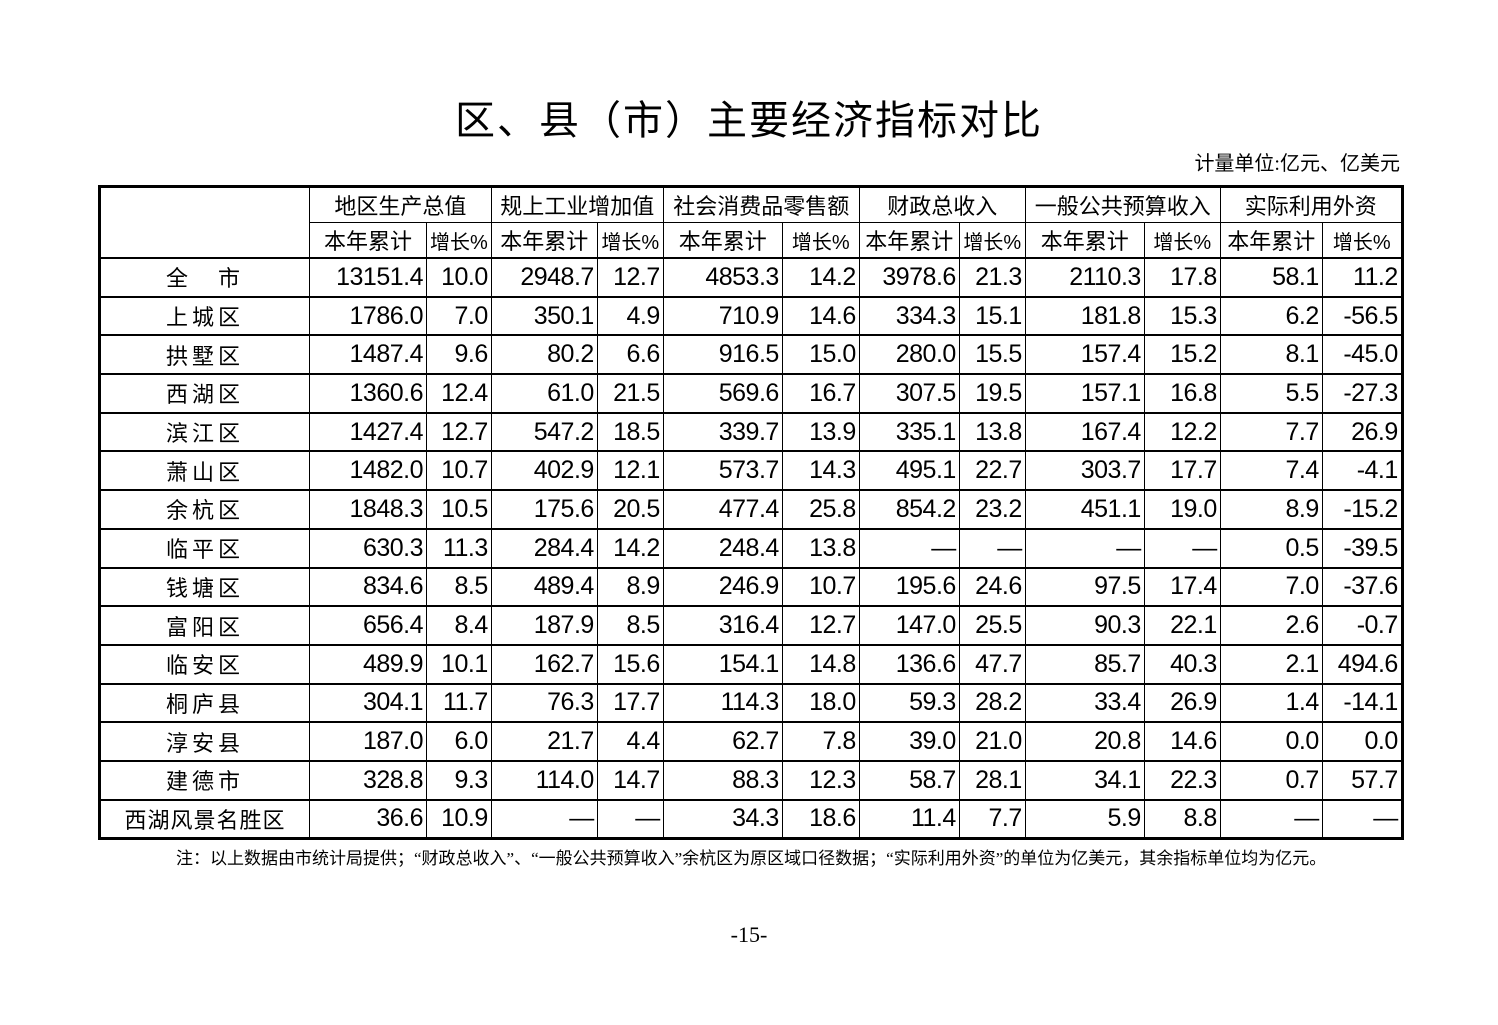  Describe the element at coordinates (909, 470) in the screenshot. I see `cumulative-value: 495.1` at that location.